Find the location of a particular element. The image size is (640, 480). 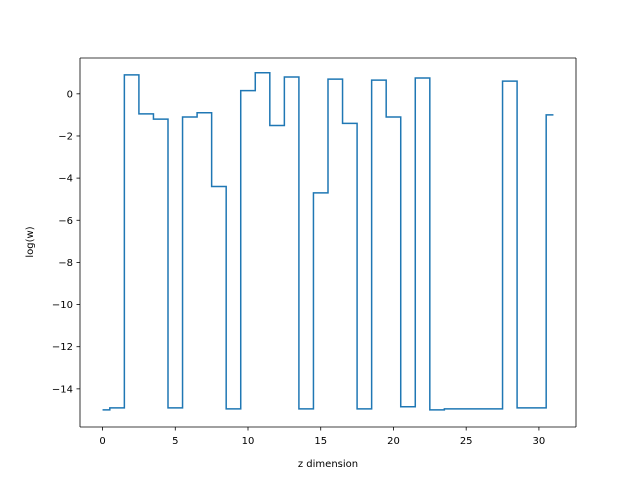

y-tick-label: −14 is located at coordinates (62, 389).